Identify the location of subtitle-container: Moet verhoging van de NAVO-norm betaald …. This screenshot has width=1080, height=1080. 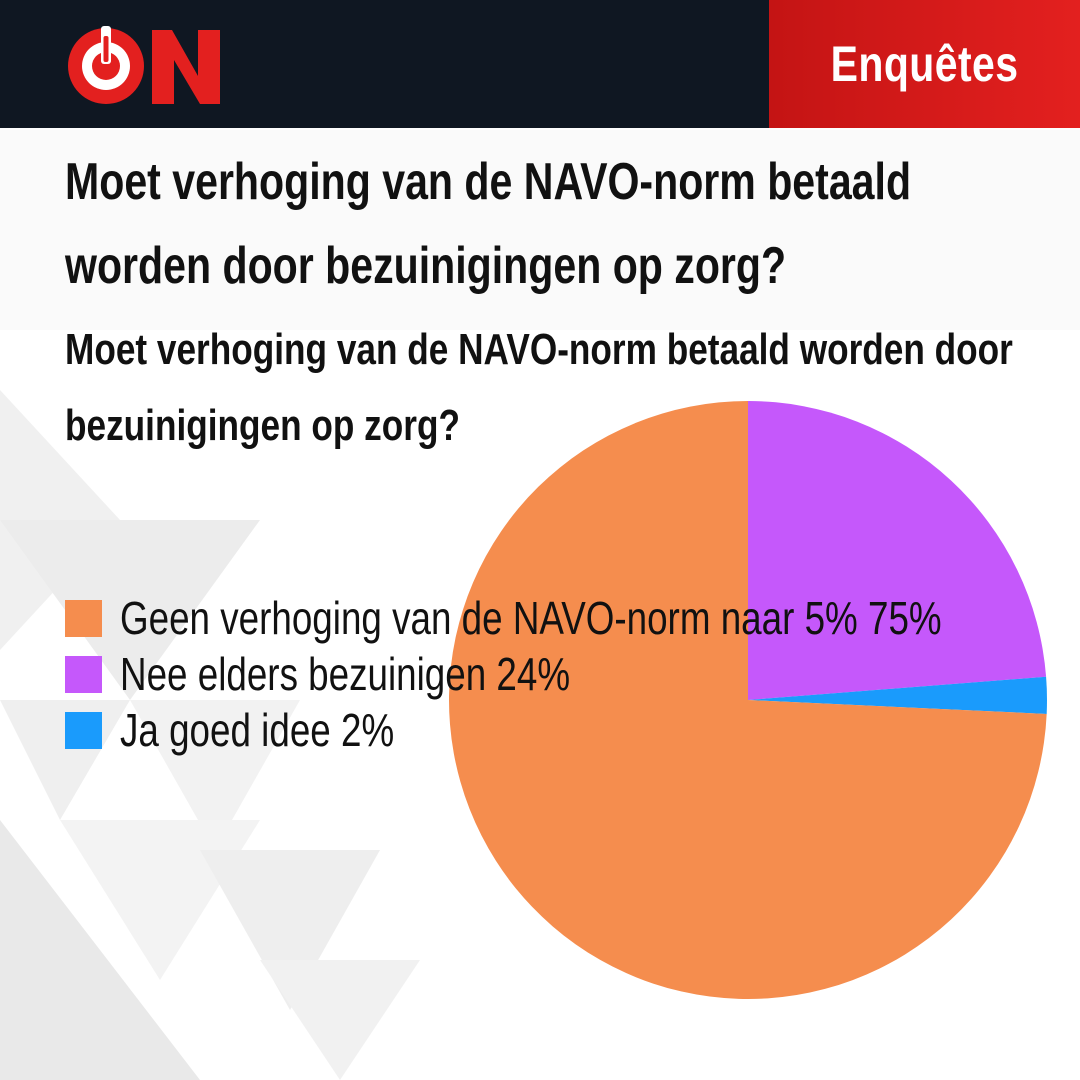
(540, 380).